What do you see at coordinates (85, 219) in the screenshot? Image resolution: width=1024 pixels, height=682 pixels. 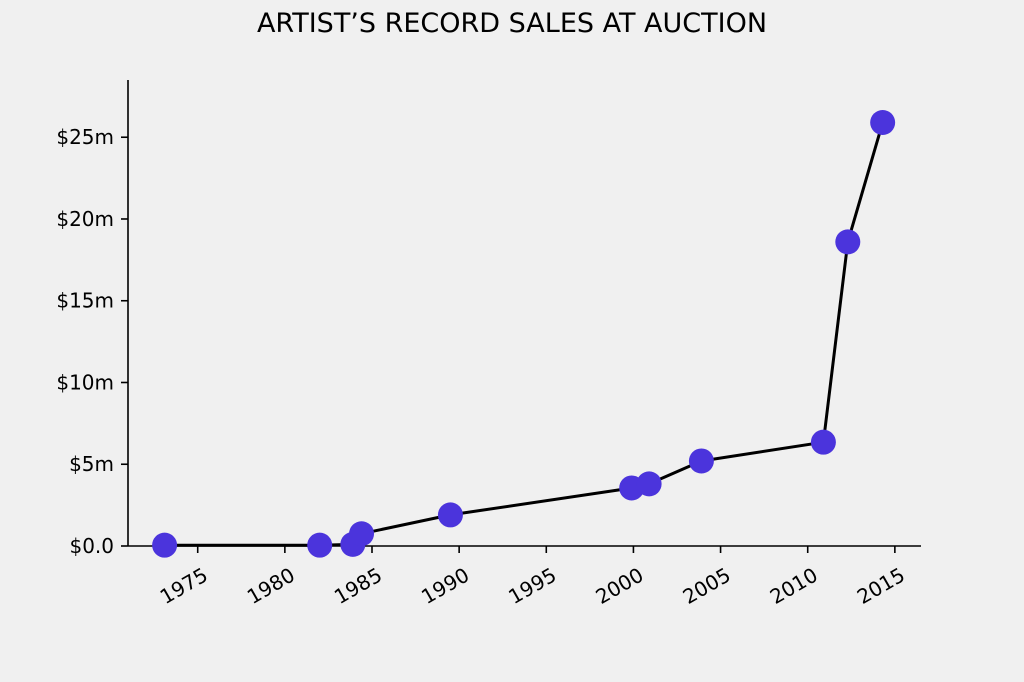 I see `y-tick-label: $20m` at bounding box center [85, 219].